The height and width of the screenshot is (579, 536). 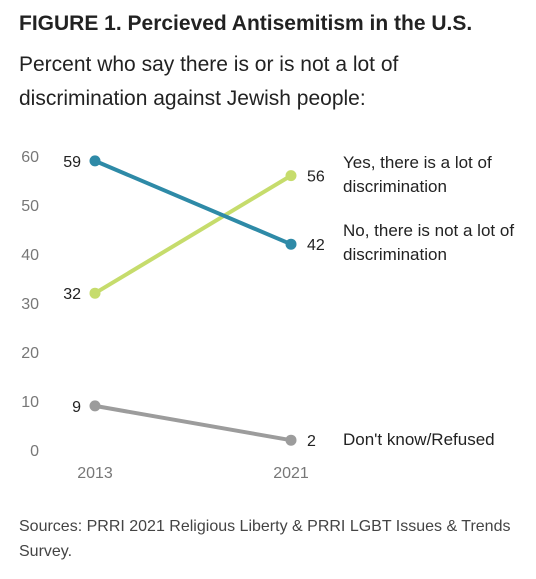 I want to click on data-label: 59, so click(x=72, y=162).